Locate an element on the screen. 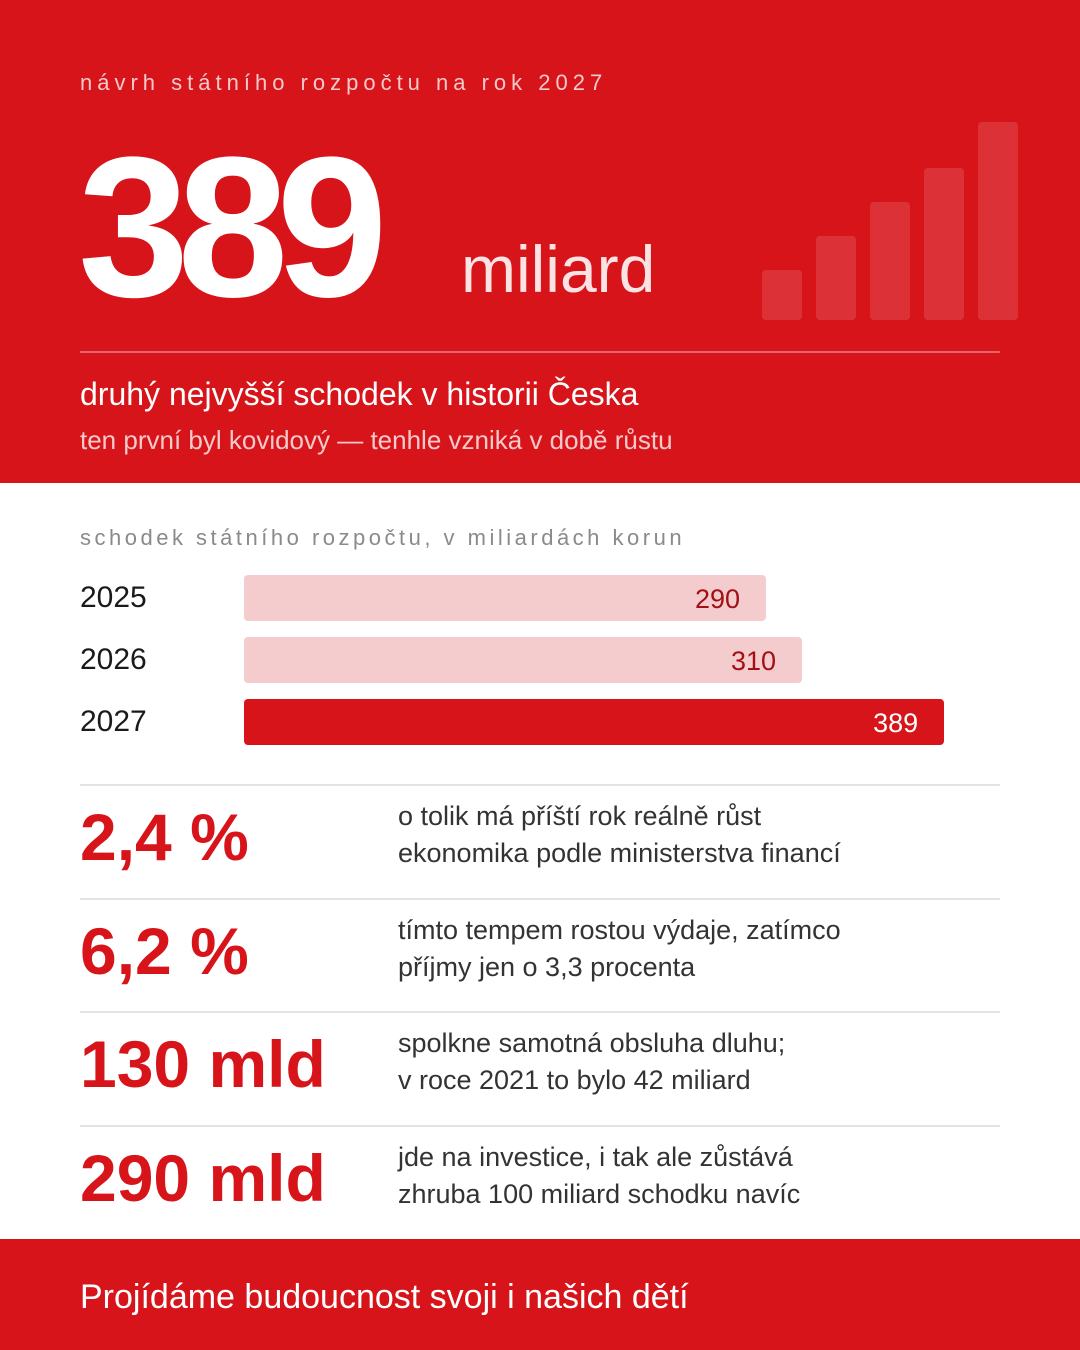 The height and width of the screenshot is (1350, 1080). bar-track: 290 is located at coordinates (622, 598).